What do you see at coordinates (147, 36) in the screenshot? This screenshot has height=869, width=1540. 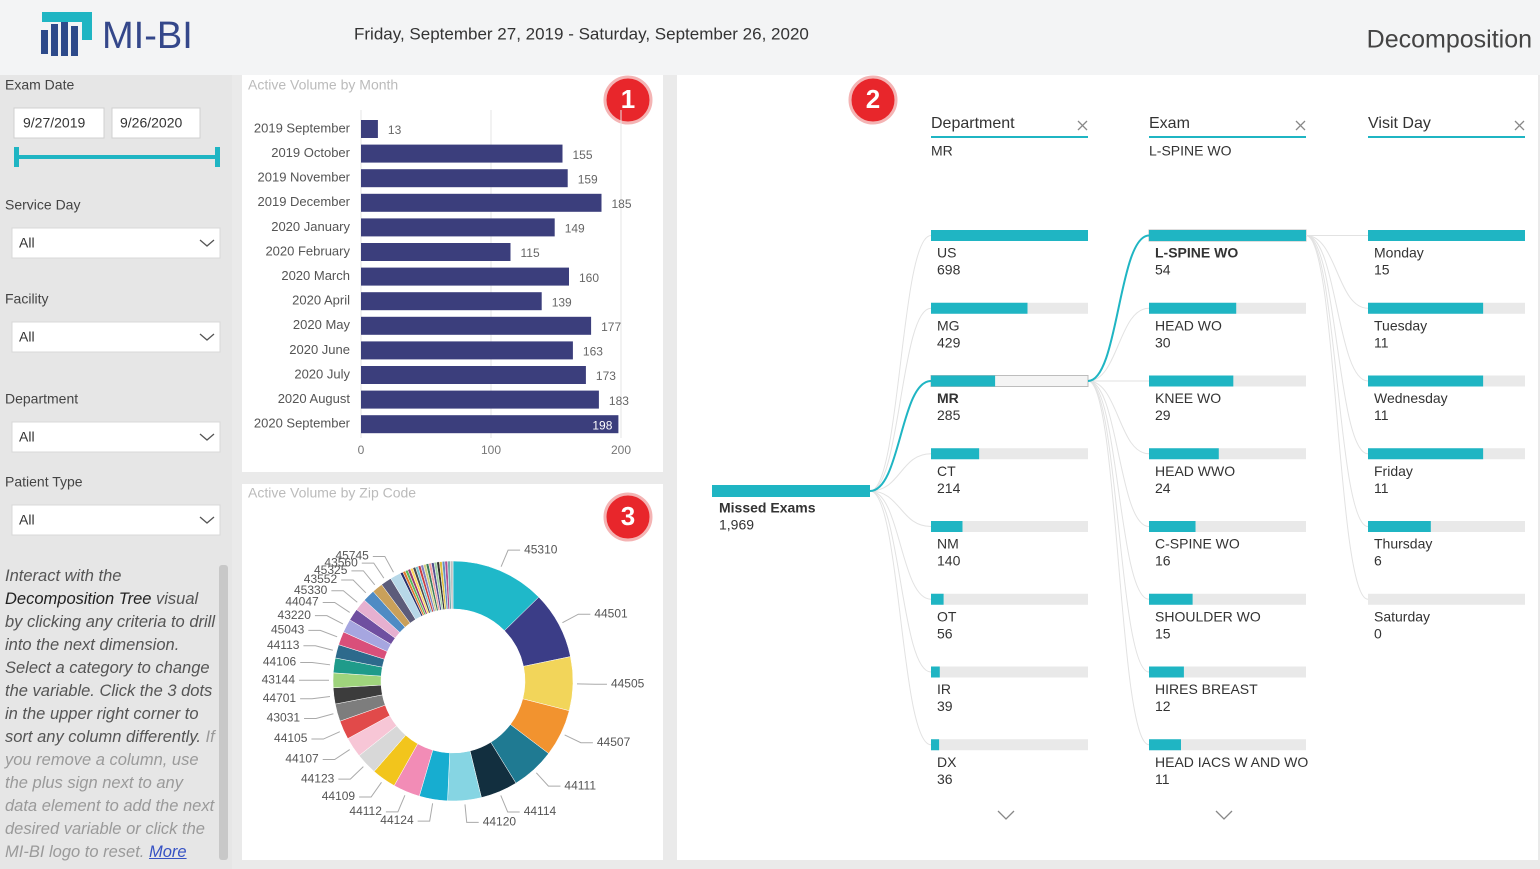 I see `logo-text: MI-BI` at bounding box center [147, 36].